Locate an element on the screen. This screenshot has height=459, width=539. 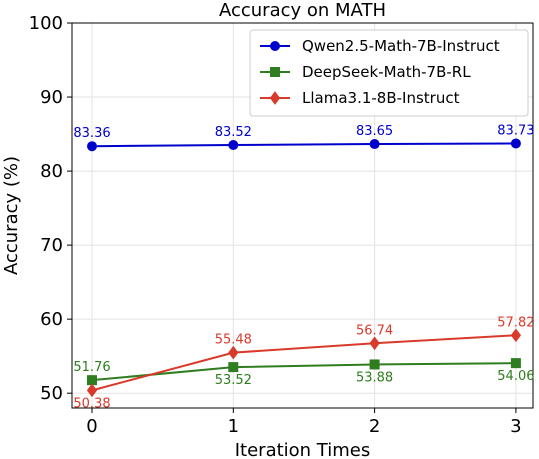
data-label: 51.76 is located at coordinates (91, 367).